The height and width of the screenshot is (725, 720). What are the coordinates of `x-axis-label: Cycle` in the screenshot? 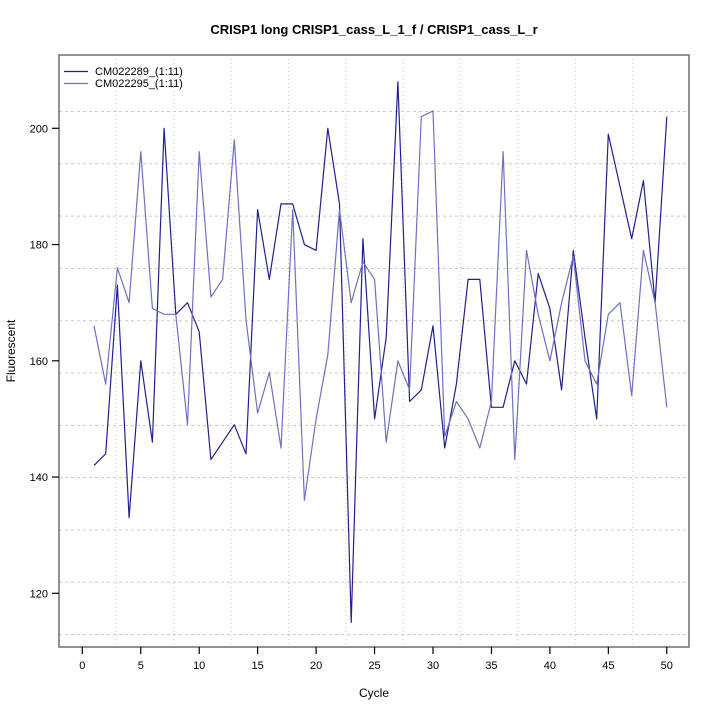 It's located at (374, 693).